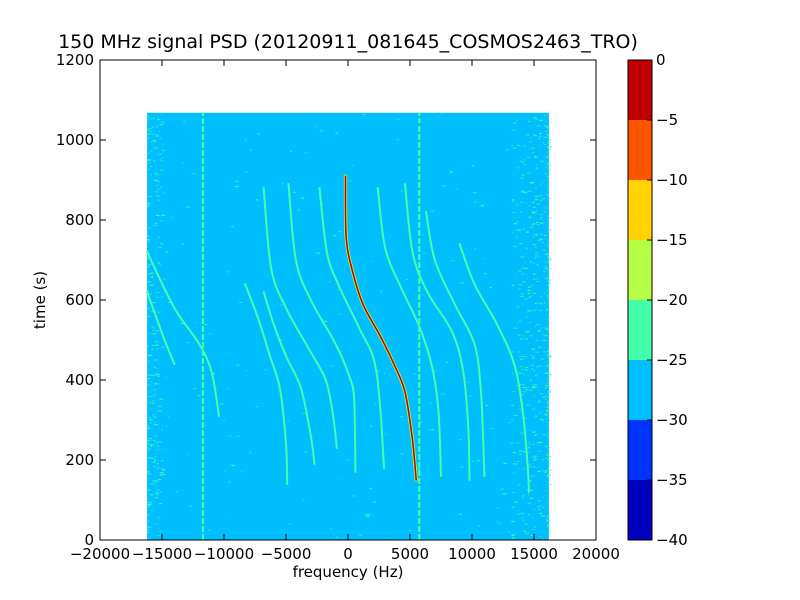 The height and width of the screenshot is (600, 800). What do you see at coordinates (286, 554) in the screenshot?
I see `x-tick-label: −5000` at bounding box center [286, 554].